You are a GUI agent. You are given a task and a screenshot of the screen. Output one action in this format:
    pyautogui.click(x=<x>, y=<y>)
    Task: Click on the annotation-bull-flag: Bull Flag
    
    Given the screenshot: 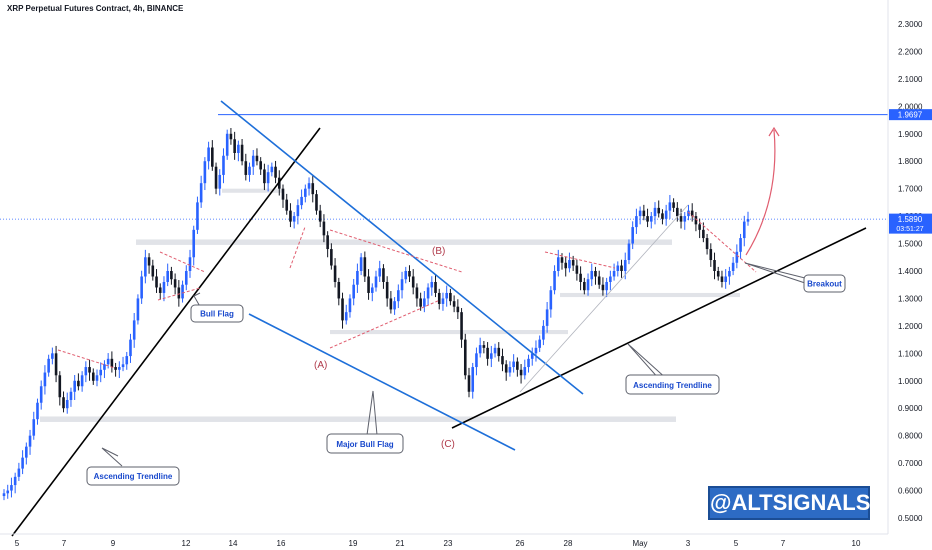 What is the action you would take?
    pyautogui.click(x=217, y=313)
    